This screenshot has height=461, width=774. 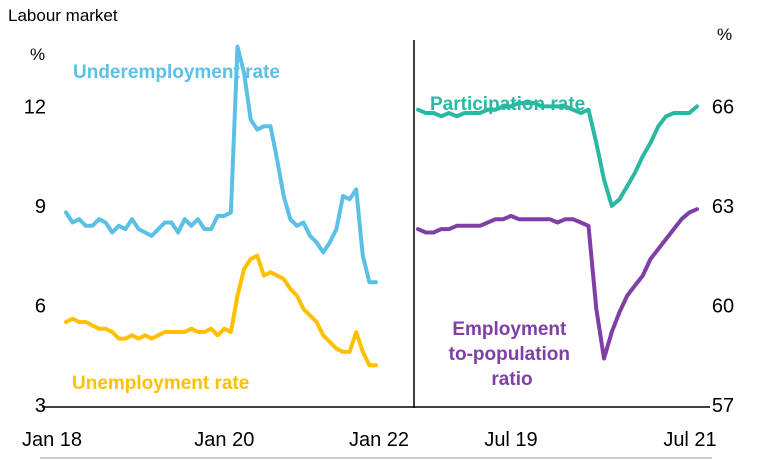 What do you see at coordinates (221, 310) in the screenshot?
I see `unemployment-series-line` at bounding box center [221, 310].